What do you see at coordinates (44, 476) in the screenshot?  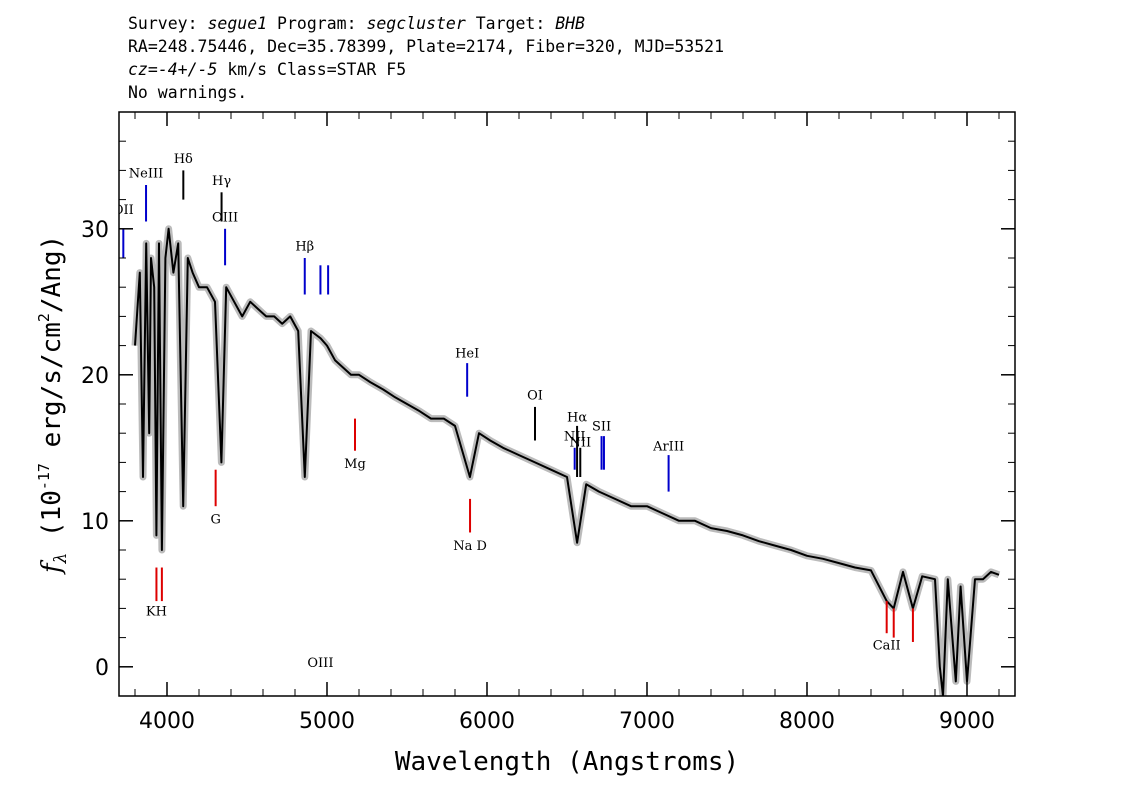 I see `y-label-sup1: -17` at bounding box center [44, 476].